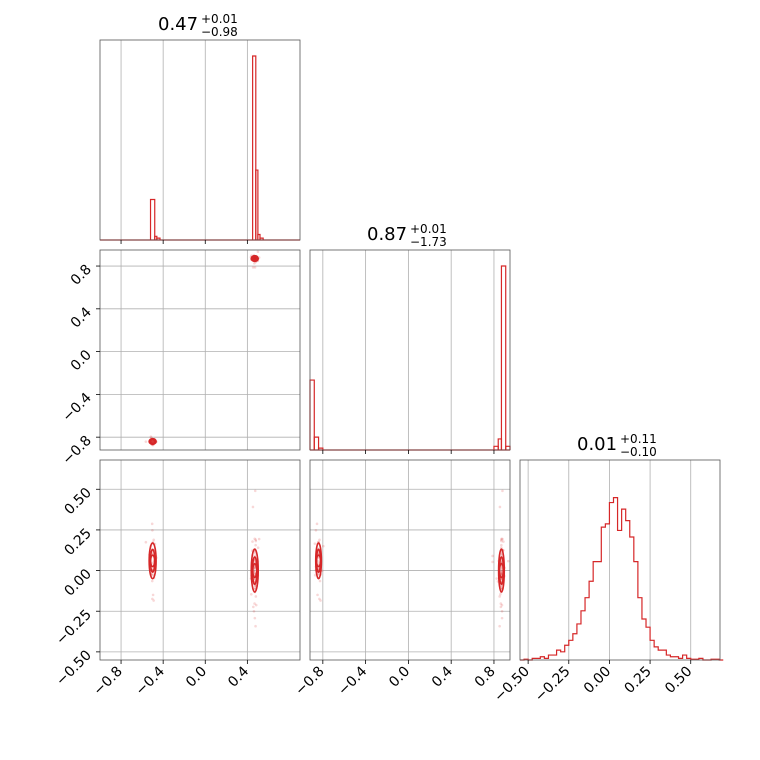 This screenshot has width=760, height=760. What do you see at coordinates (428, 229) in the screenshot?
I see `title-p1-err-plus: +0.01` at bounding box center [428, 229].